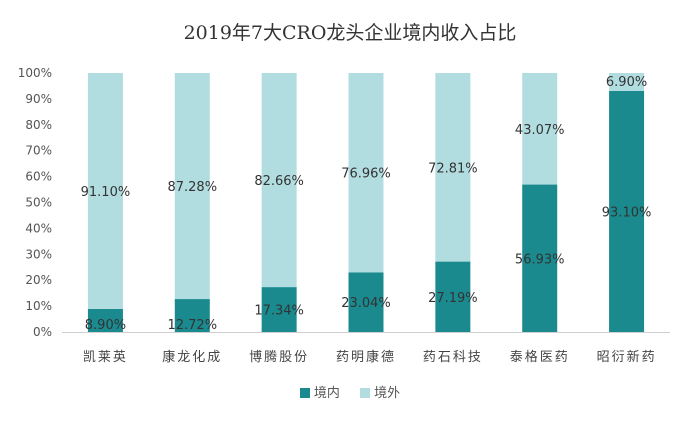  I want to click on y-tick-label: 70%, so click(38, 151).